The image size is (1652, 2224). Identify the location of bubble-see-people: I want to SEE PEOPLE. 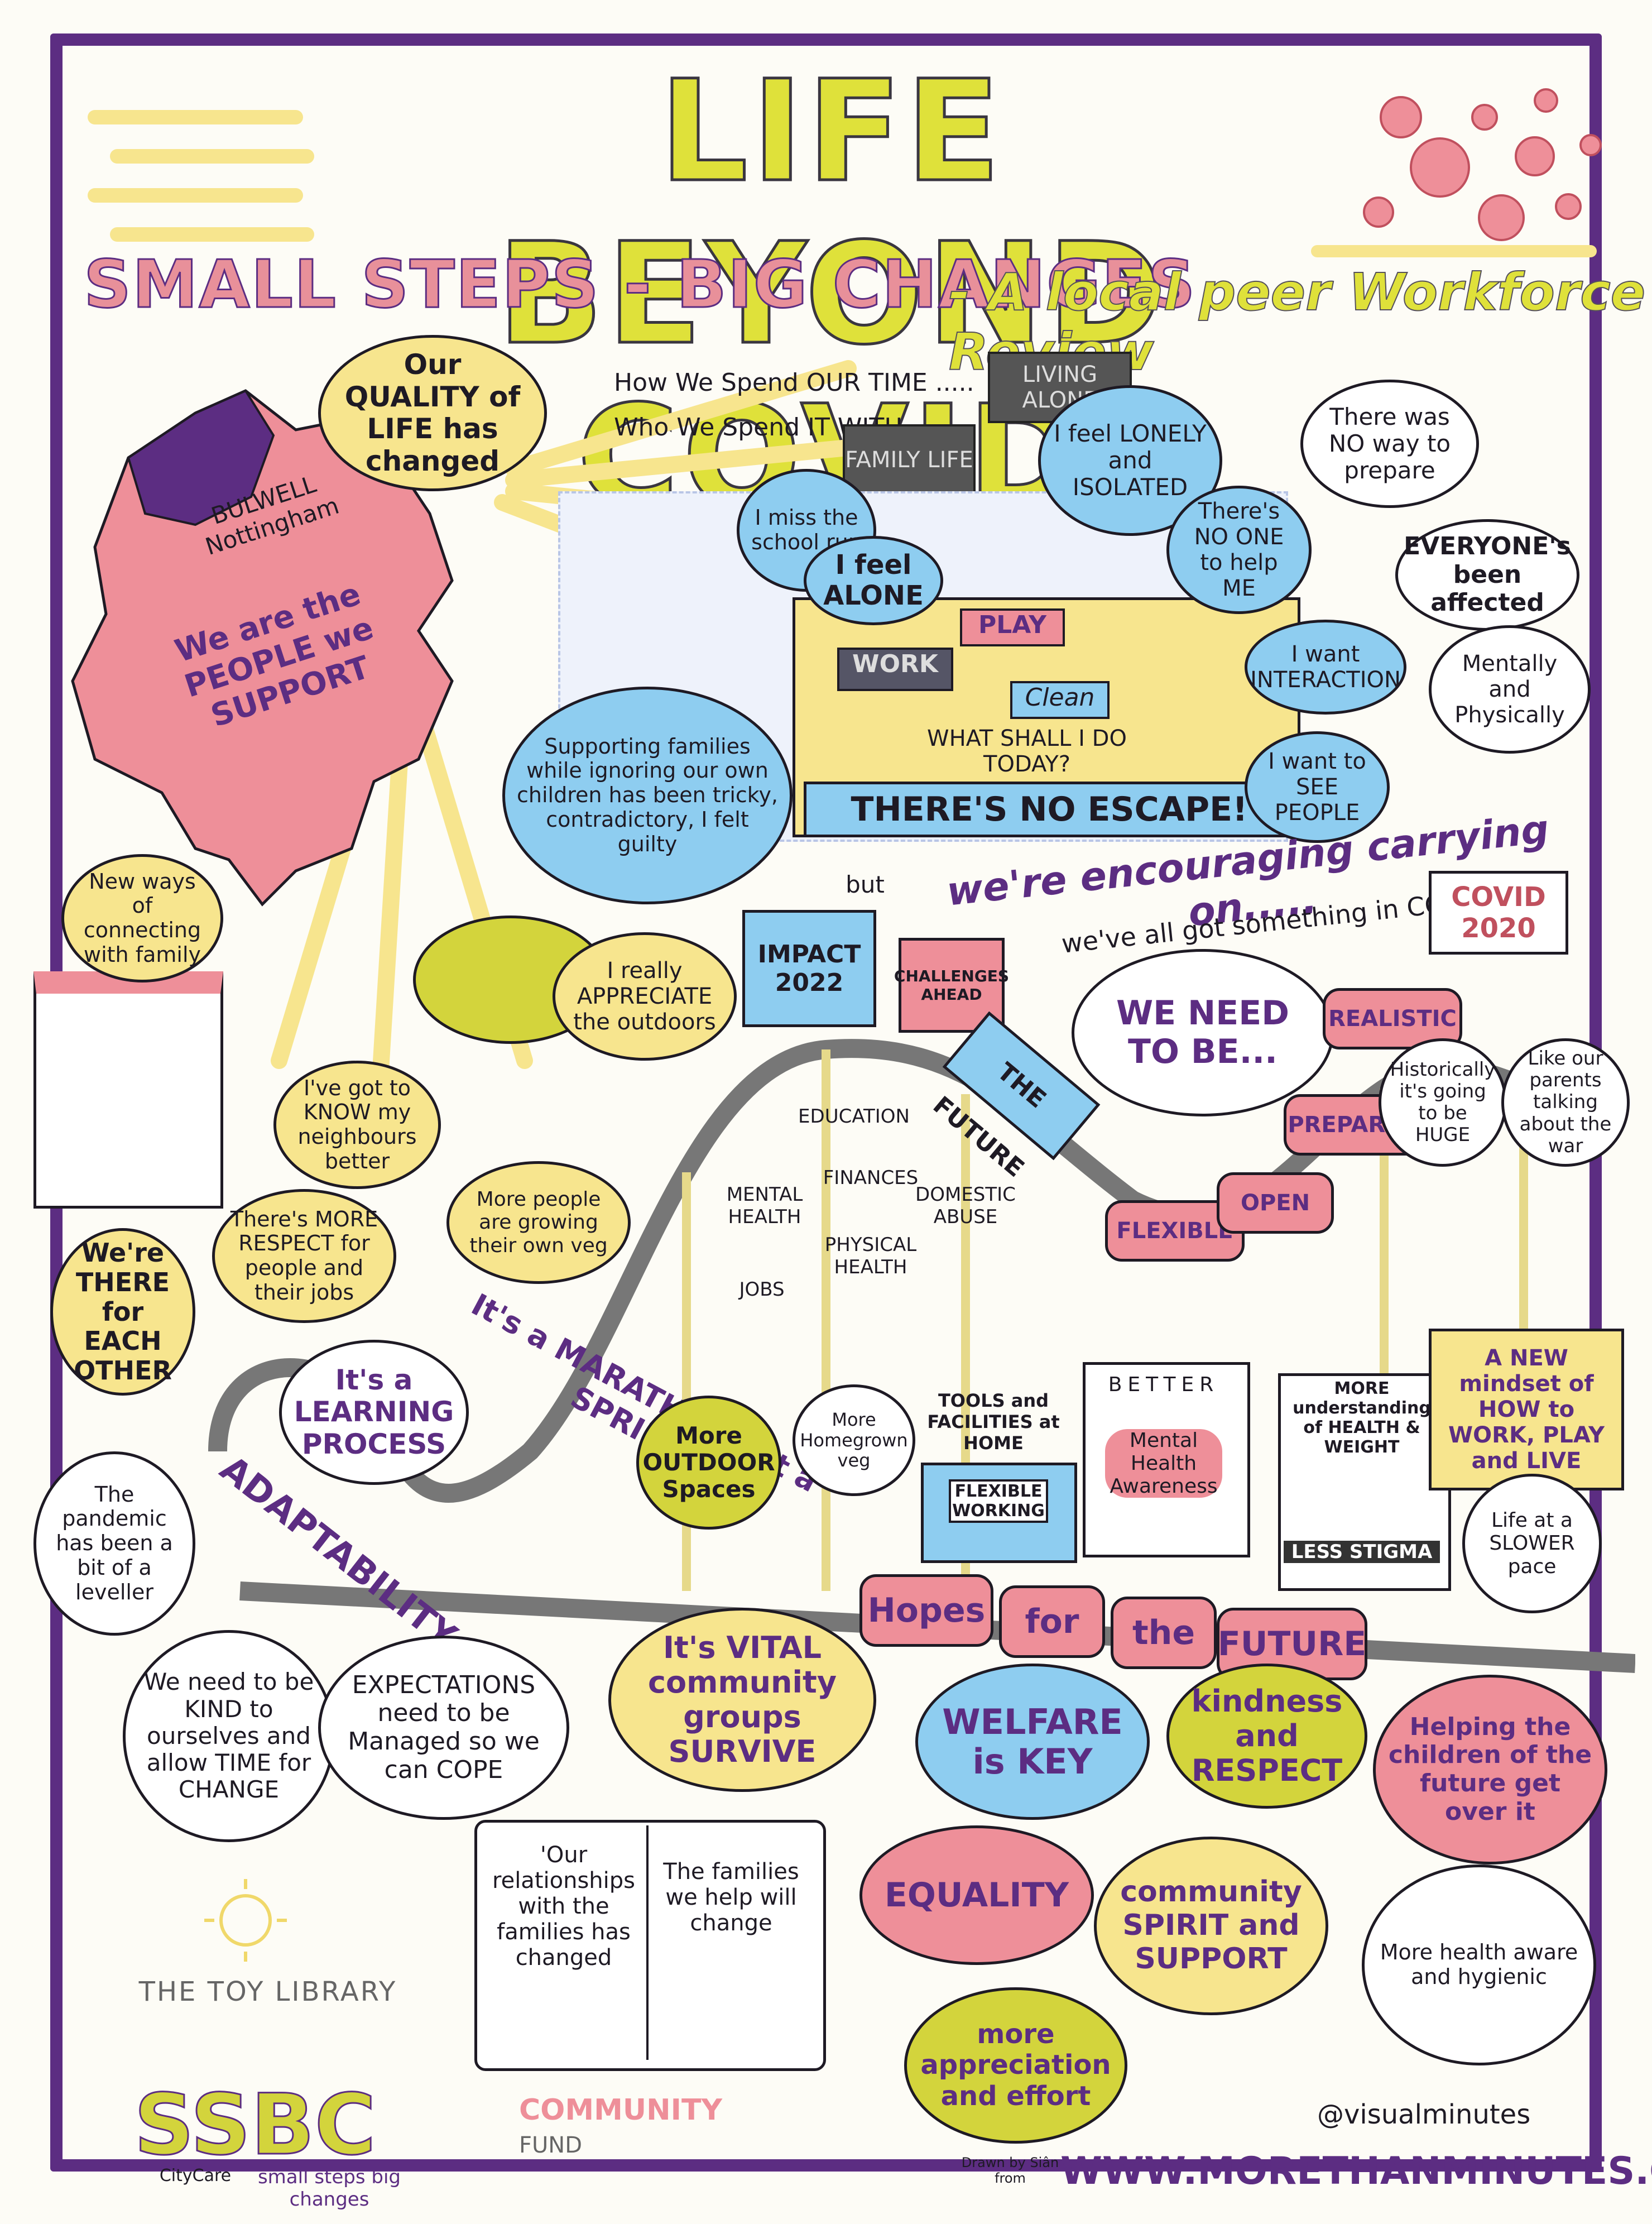
(1317, 787).